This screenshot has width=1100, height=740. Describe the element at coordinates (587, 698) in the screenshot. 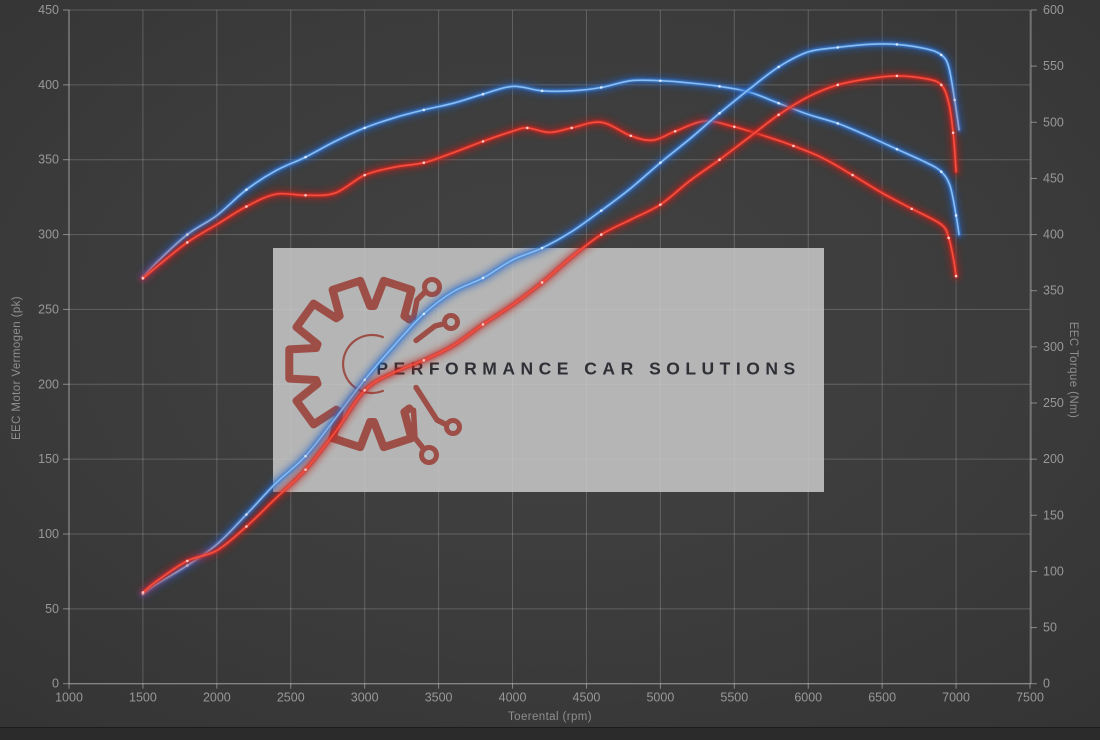

I see `tick-label-x: 4500` at that location.